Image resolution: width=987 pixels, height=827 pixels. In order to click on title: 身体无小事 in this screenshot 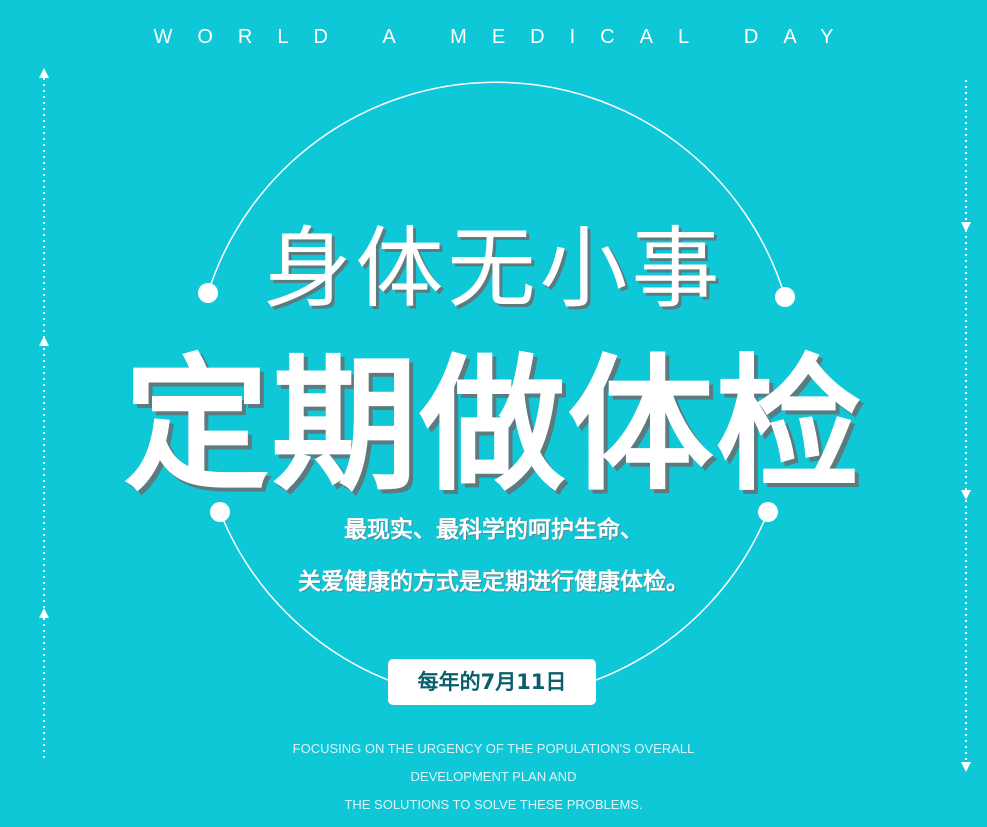, I will do `click(493, 268)`.